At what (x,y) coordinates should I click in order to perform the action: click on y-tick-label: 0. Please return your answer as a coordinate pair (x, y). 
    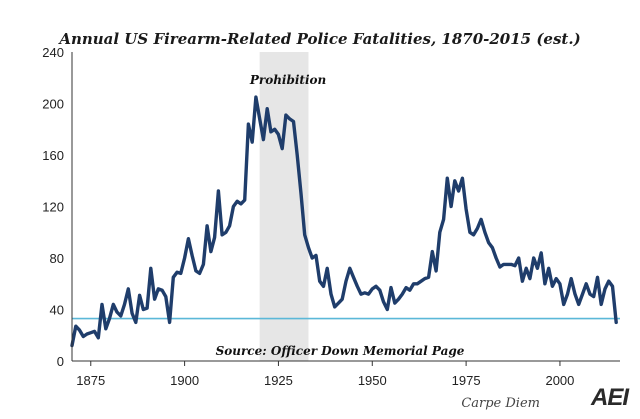
    Looking at the image, I should click on (60, 361).